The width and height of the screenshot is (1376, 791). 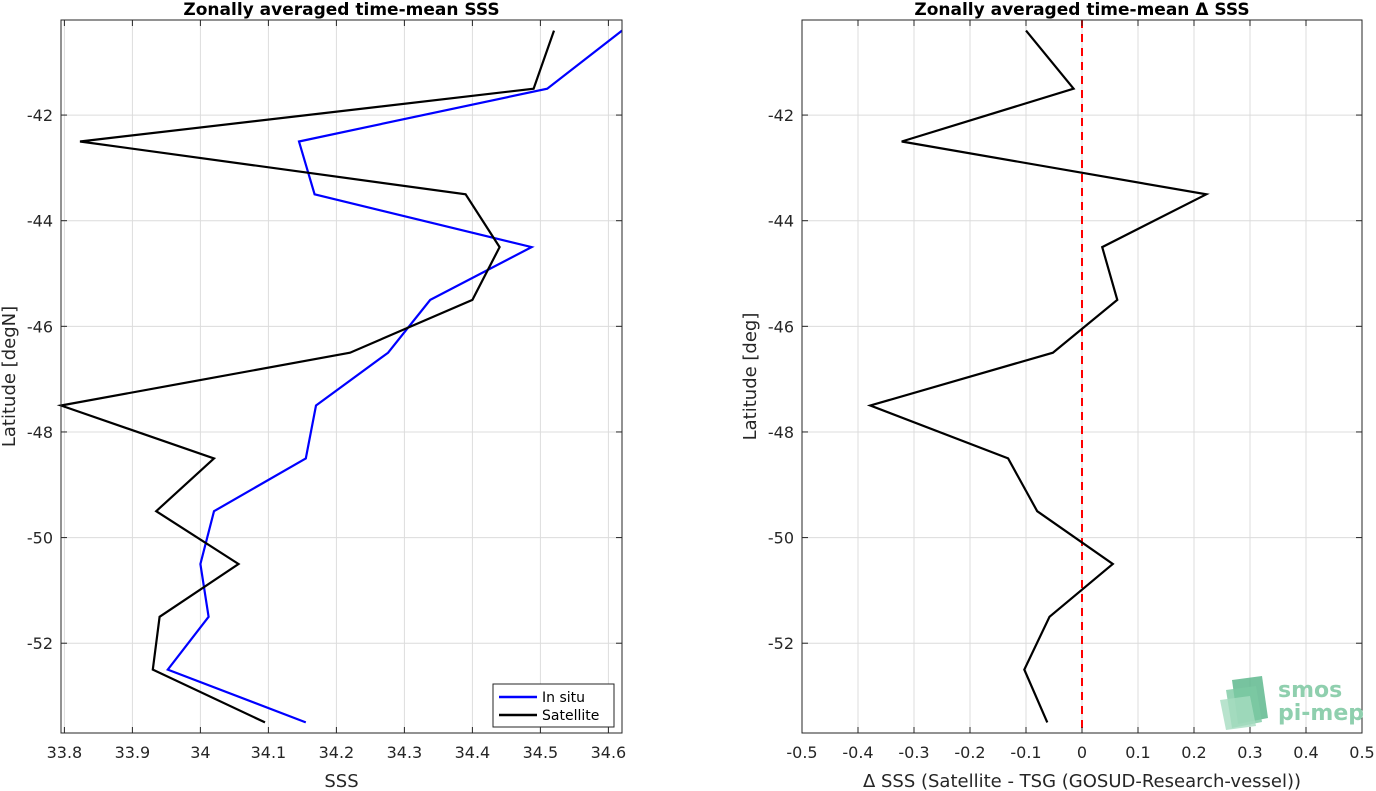 I want to click on x-axis-label-sss: SSS, so click(x=341, y=781).